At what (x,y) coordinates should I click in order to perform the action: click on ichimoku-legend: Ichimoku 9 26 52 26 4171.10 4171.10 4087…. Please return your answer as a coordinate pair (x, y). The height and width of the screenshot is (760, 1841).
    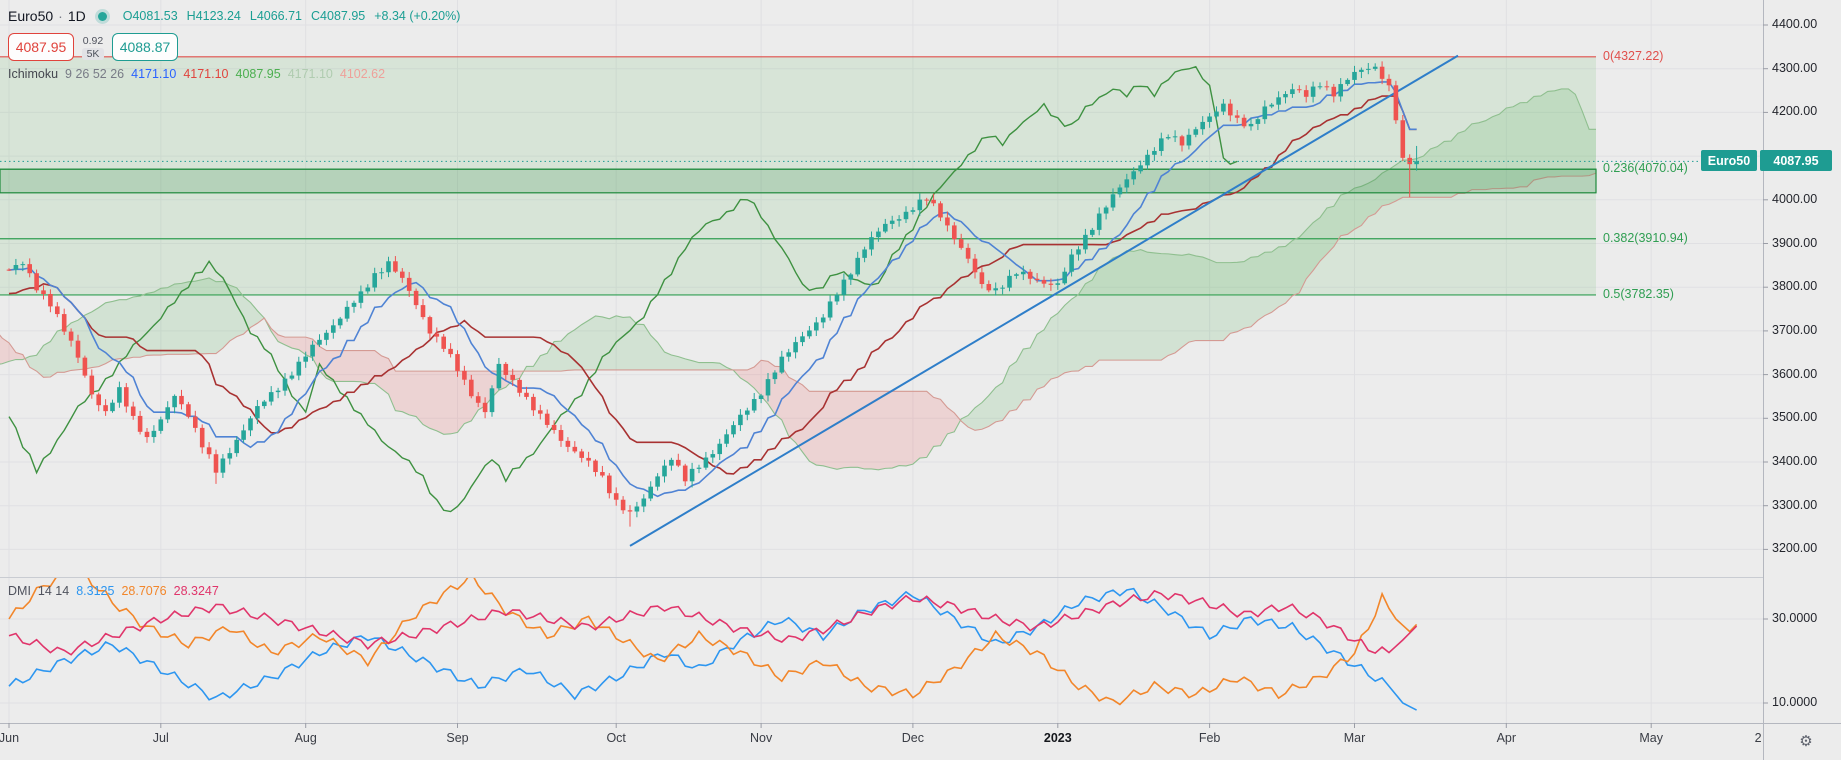
    Looking at the image, I should click on (234, 74).